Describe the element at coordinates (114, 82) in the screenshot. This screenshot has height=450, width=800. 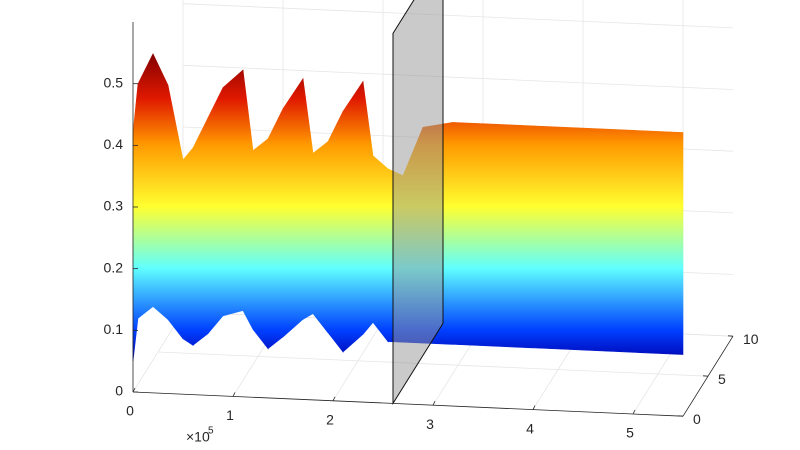
I see `z-tick-label: 0.5` at that location.